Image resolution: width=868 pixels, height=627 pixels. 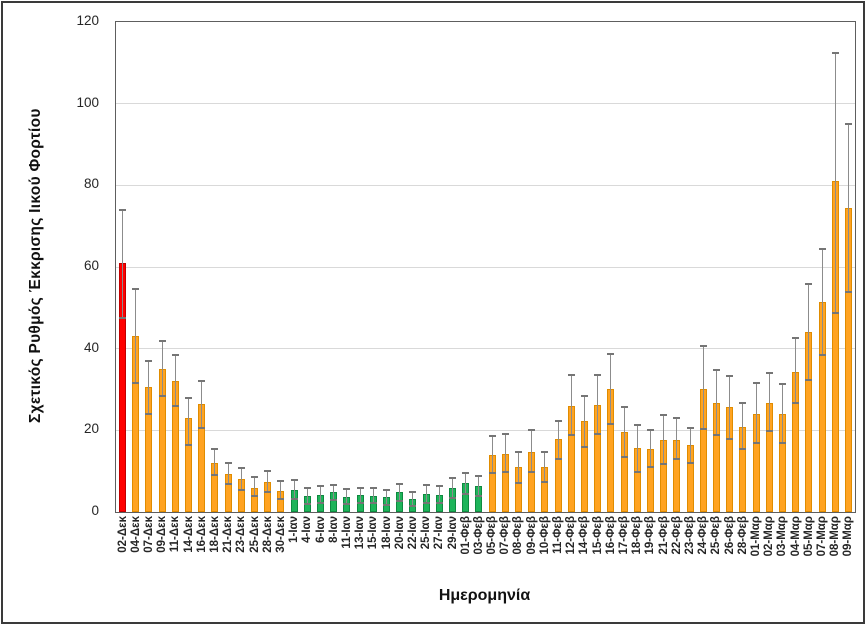 What do you see at coordinates (162, 340) in the screenshot?
I see `error-bar-upper-cap-09-Δεκ` at bounding box center [162, 340].